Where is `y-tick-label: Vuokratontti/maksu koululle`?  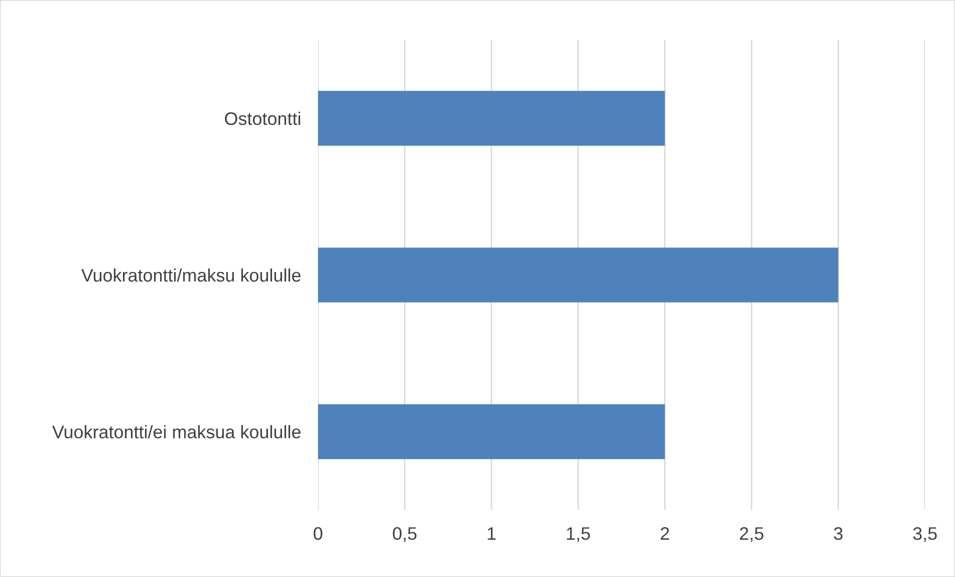
y-tick-label: Vuokratontti/maksu koululle is located at coordinates (191, 275).